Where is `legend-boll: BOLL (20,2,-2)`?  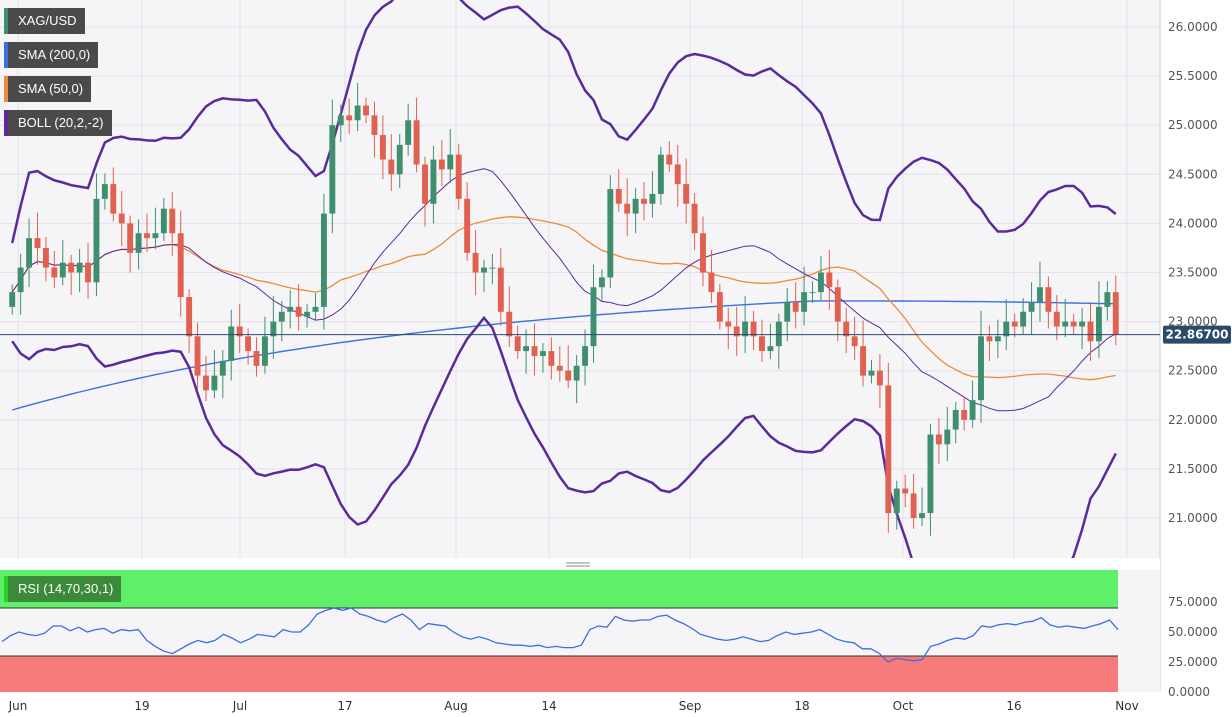 legend-boll: BOLL (20,2,-2) is located at coordinates (58, 123).